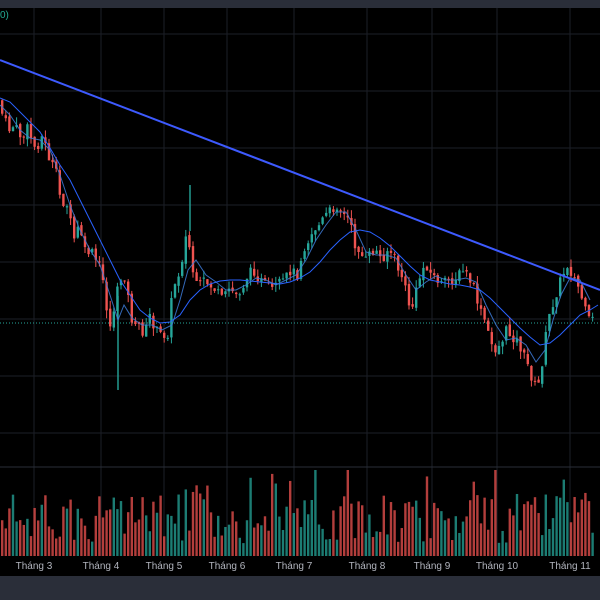  What do you see at coordinates (367, 566) in the screenshot?
I see `x-tick-label: Tháng 8` at bounding box center [367, 566].